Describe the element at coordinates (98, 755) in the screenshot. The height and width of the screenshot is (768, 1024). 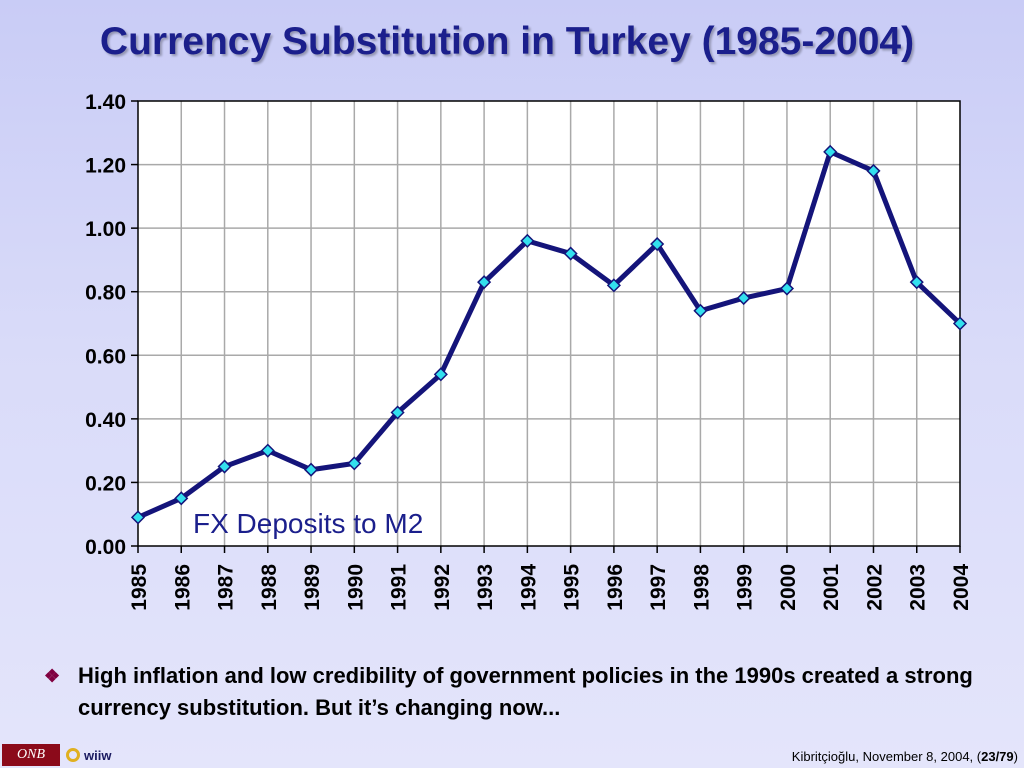
I see `wiiw-logo-text: wiiw` at that location.